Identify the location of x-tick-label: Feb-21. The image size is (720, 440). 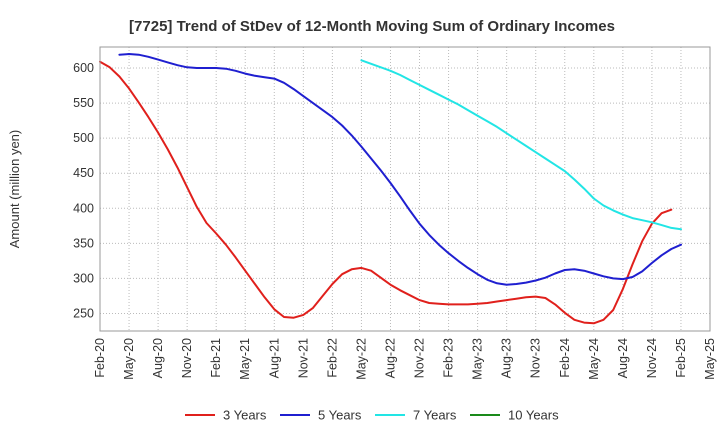
(216, 358).